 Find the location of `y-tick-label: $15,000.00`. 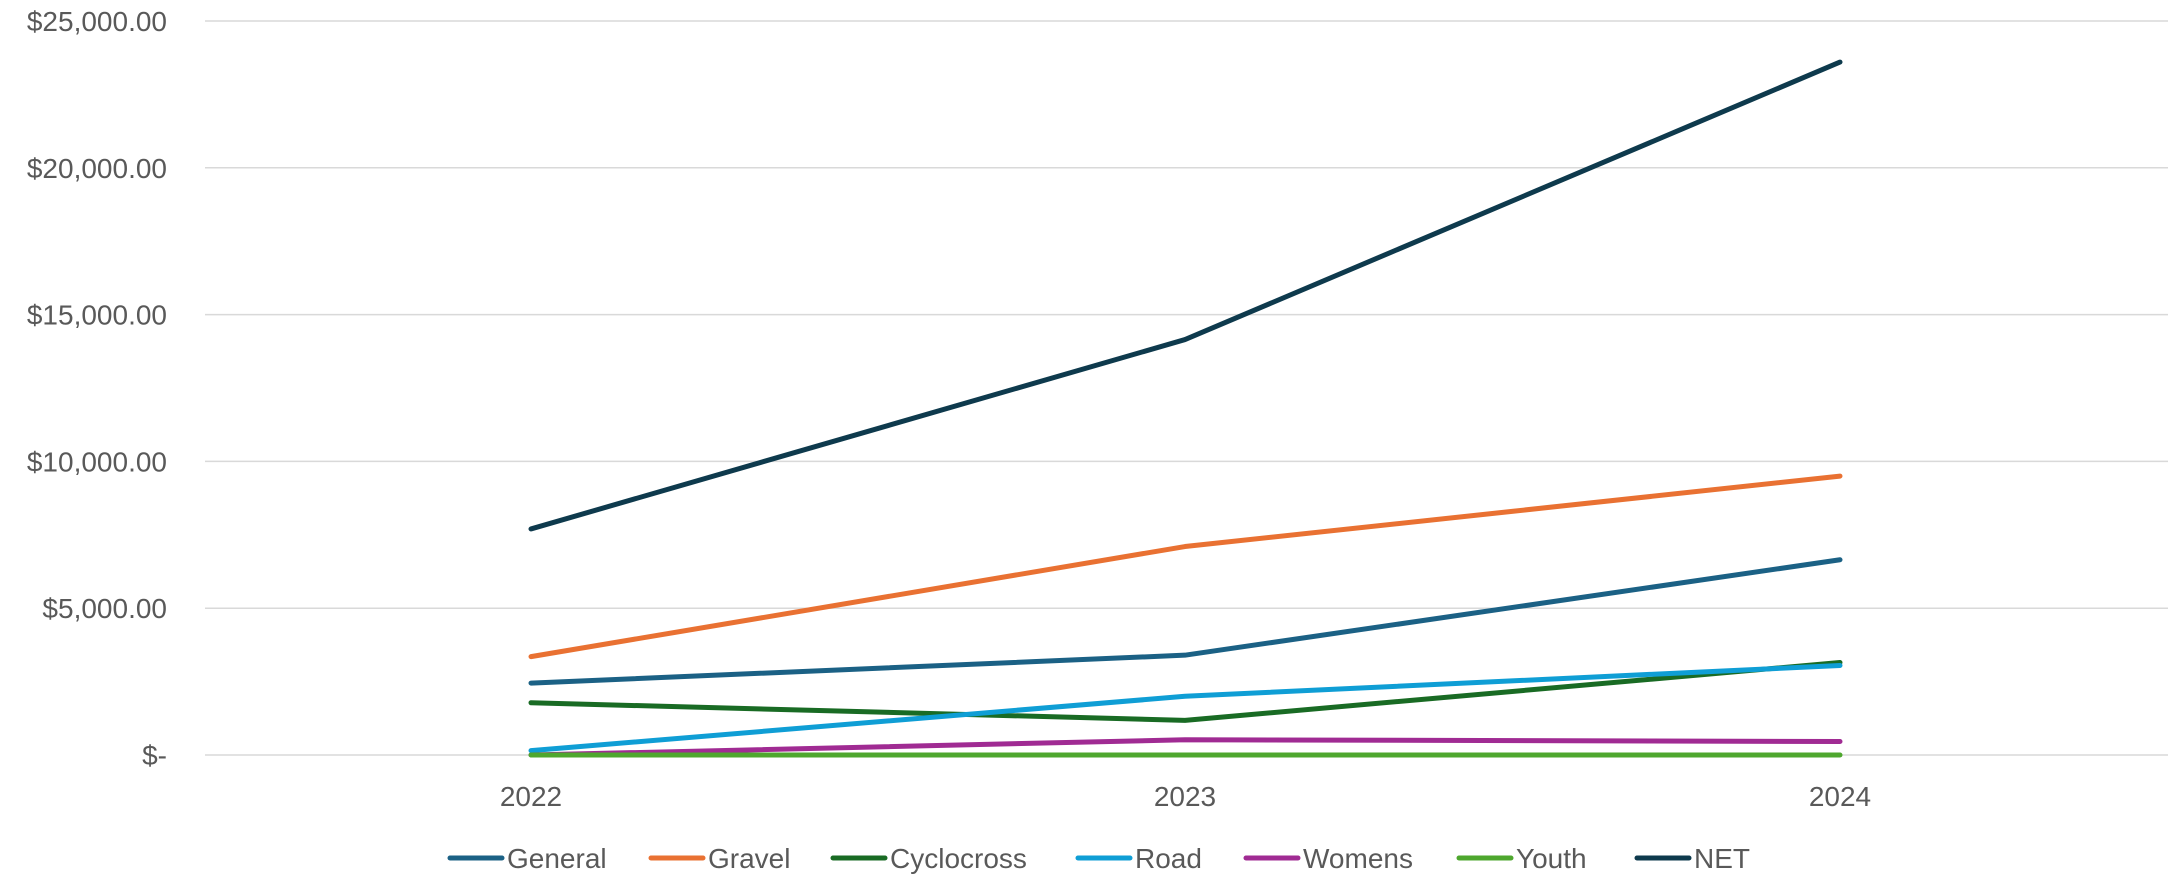

y-tick-label: $15,000.00 is located at coordinates (97, 315).